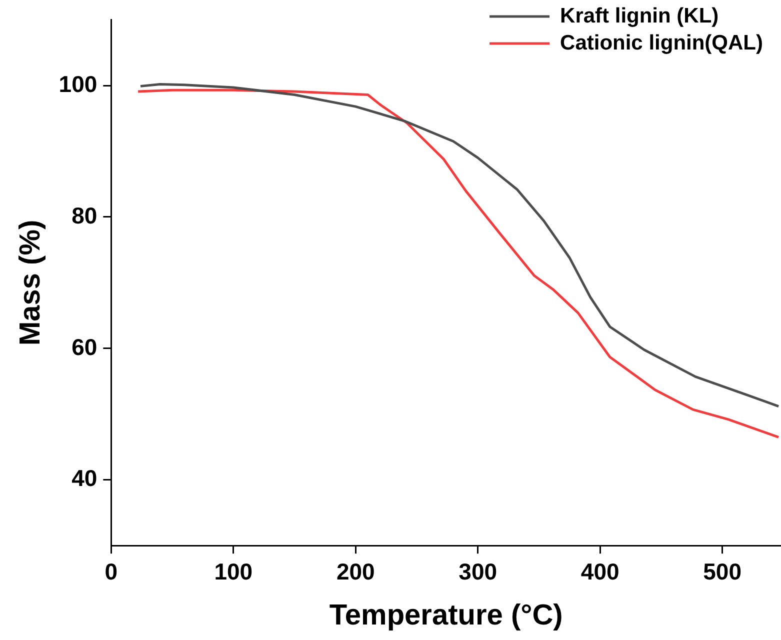  Describe the element at coordinates (78, 83) in the screenshot. I see `y-tick-label: 100` at that location.